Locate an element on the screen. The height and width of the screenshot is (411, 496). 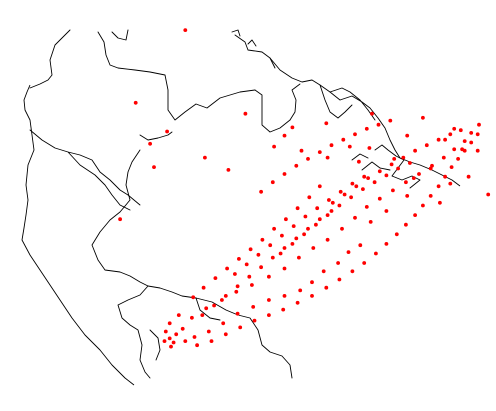
guyana-border is located at coordinates (297, 95).